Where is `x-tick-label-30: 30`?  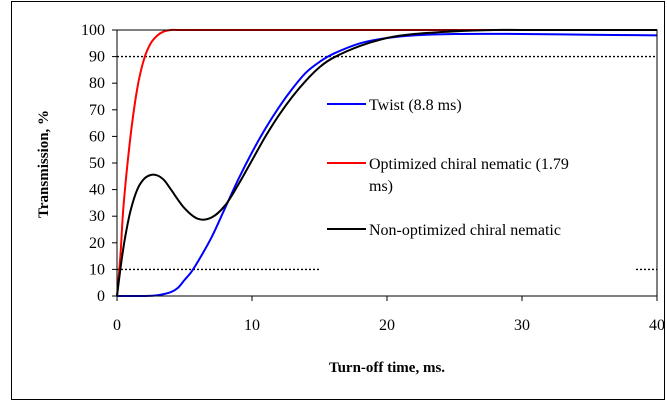 x-tick-label-30: 30 is located at coordinates (522, 325).